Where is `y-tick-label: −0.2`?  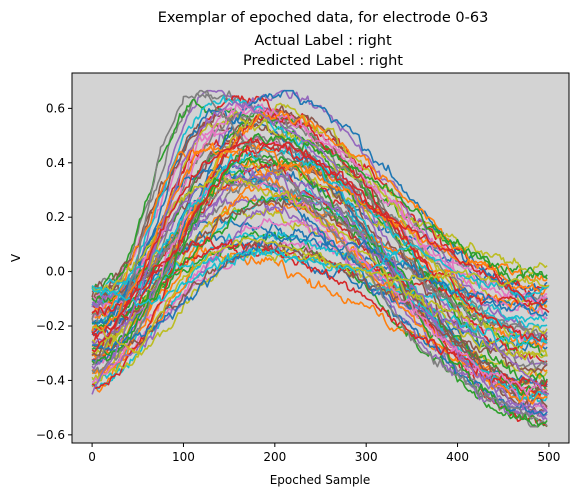
y-tick-label: −0.2 is located at coordinates (50, 326).